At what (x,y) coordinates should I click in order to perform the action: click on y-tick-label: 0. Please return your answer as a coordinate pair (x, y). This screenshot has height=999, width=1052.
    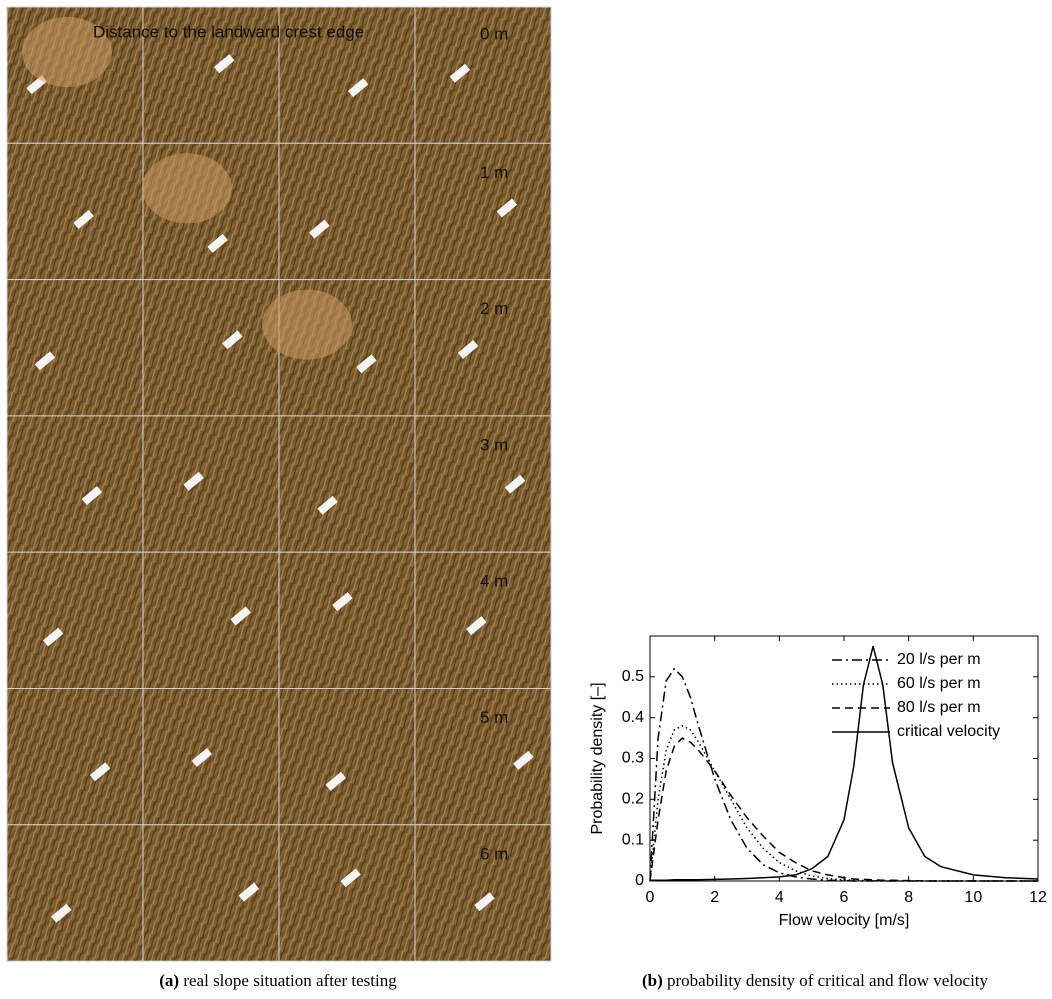
    Looking at the image, I should click on (639, 880).